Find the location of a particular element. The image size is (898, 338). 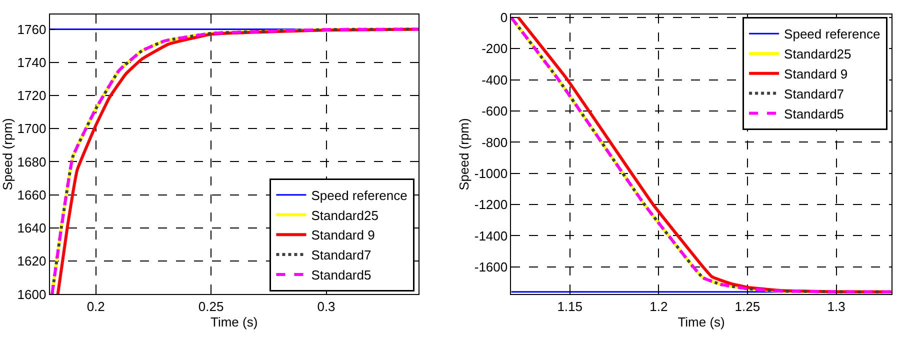

y-tick-label: -200 is located at coordinates (495, 48).